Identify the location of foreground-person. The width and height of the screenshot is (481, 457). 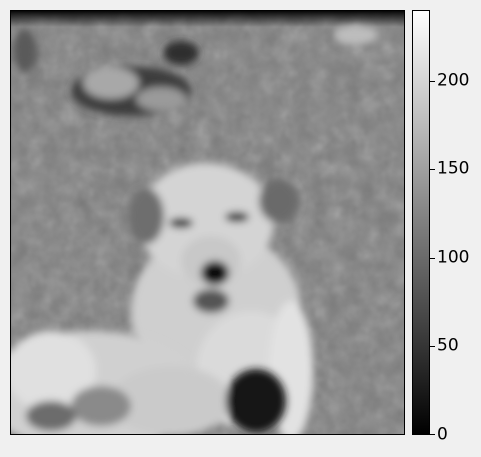
(148, 382).